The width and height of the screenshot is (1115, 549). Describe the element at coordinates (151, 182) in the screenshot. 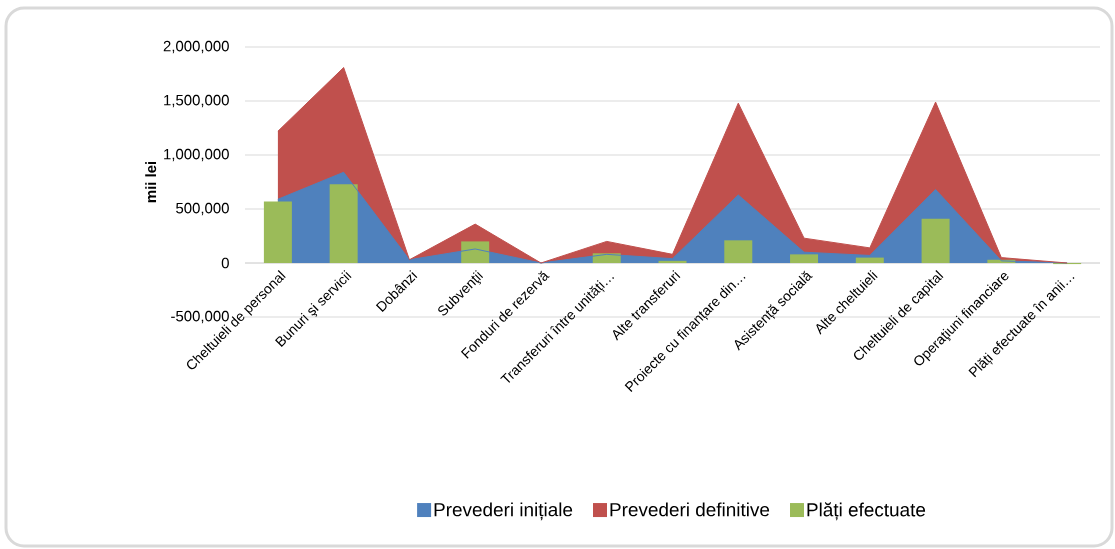

I see `y-axis-title: mii lei` at that location.